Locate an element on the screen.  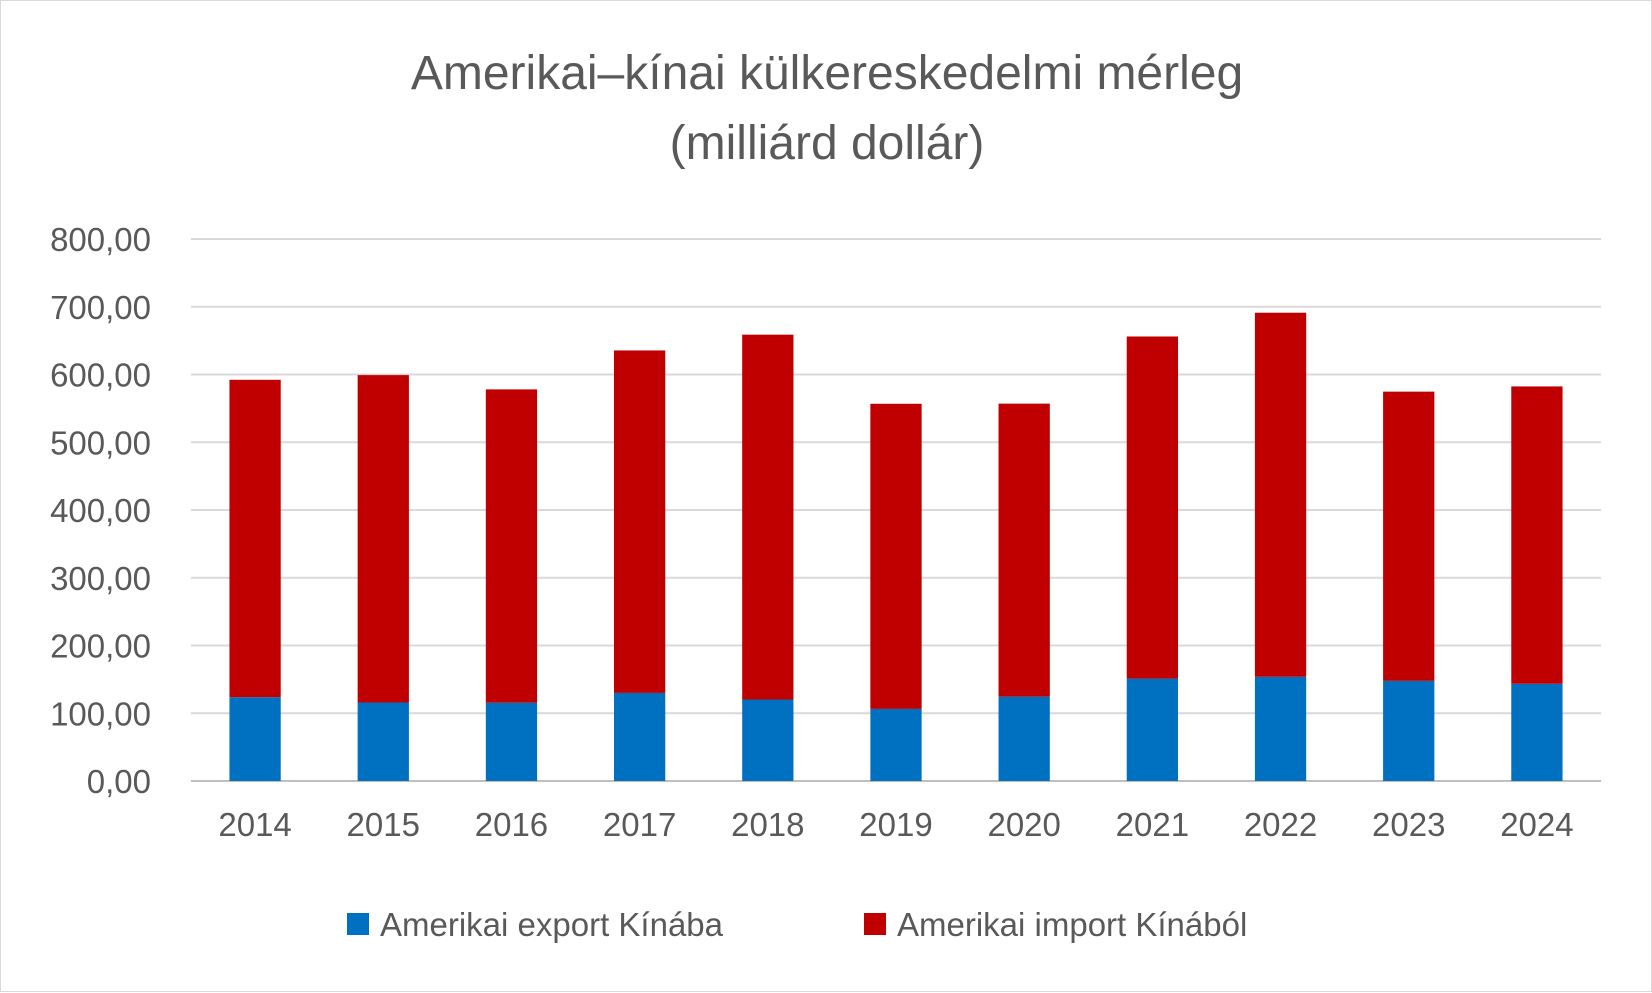
chart-subtitle: (milliárd dollár) is located at coordinates (827, 143).